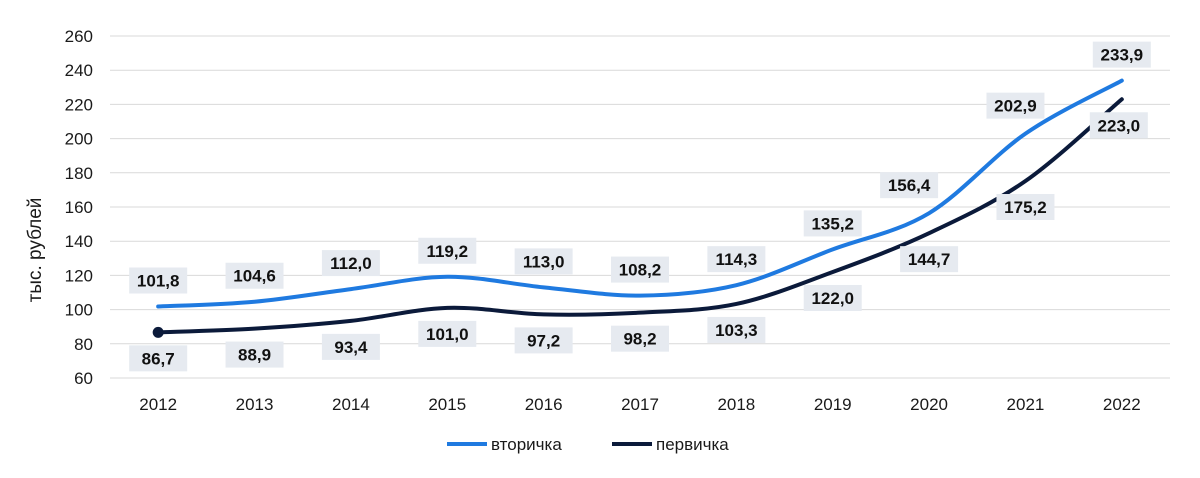  I want to click on data-label-text: 97,2, so click(543, 340).